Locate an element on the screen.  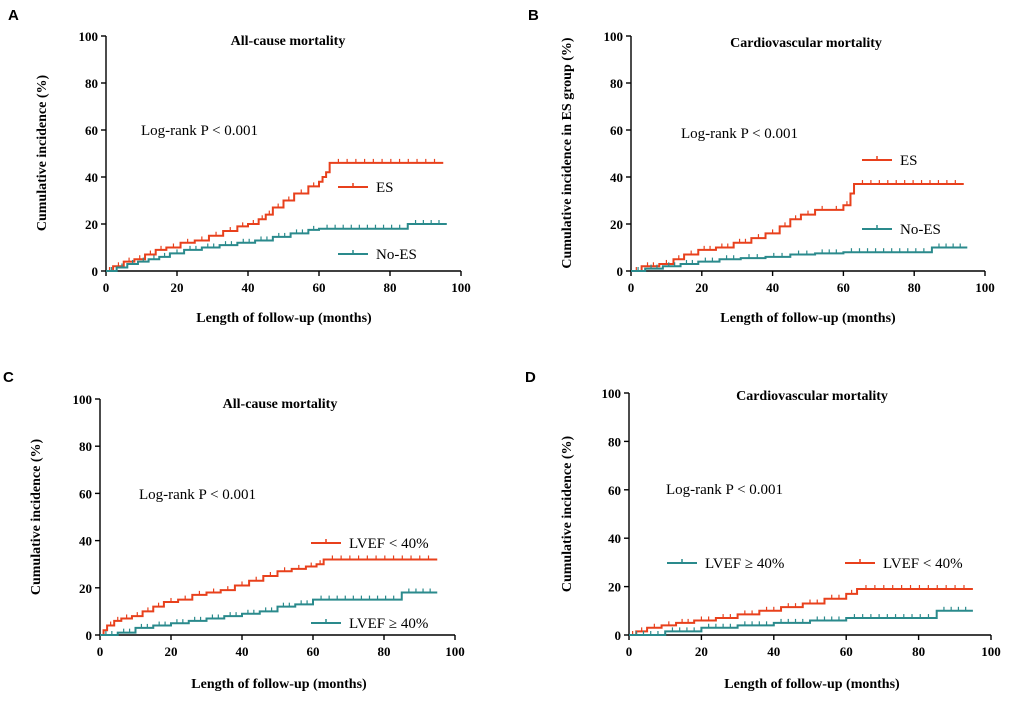
panel-label: D is located at coordinates (530, 377).